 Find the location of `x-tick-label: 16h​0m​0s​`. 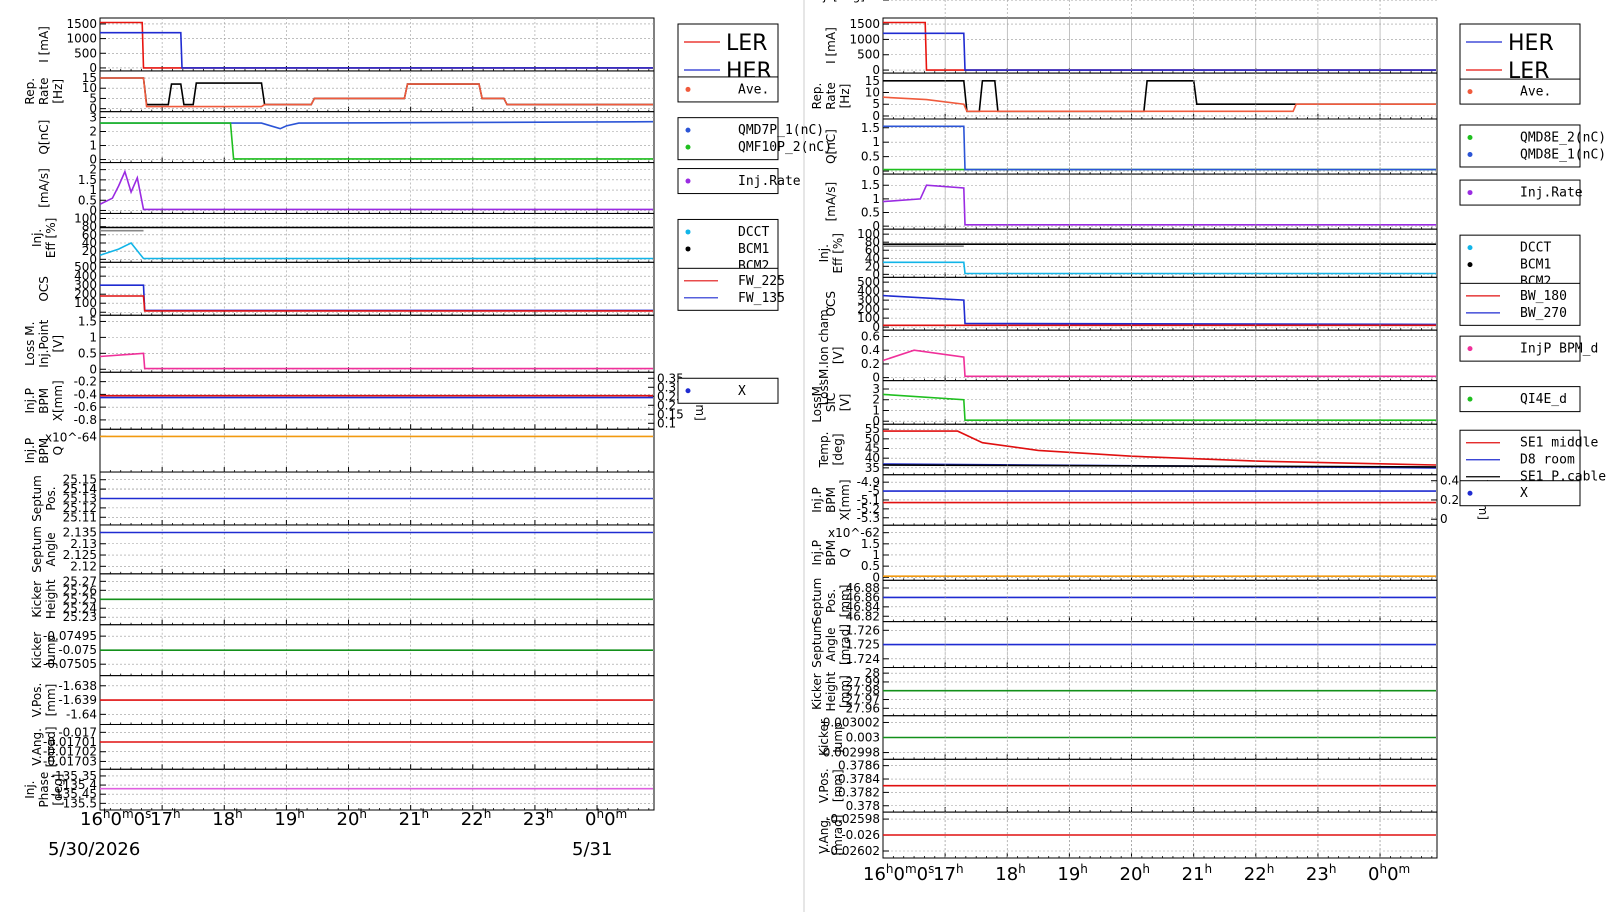

x-tick-label: 16h​0m​0s​ is located at coordinates (115, 818).